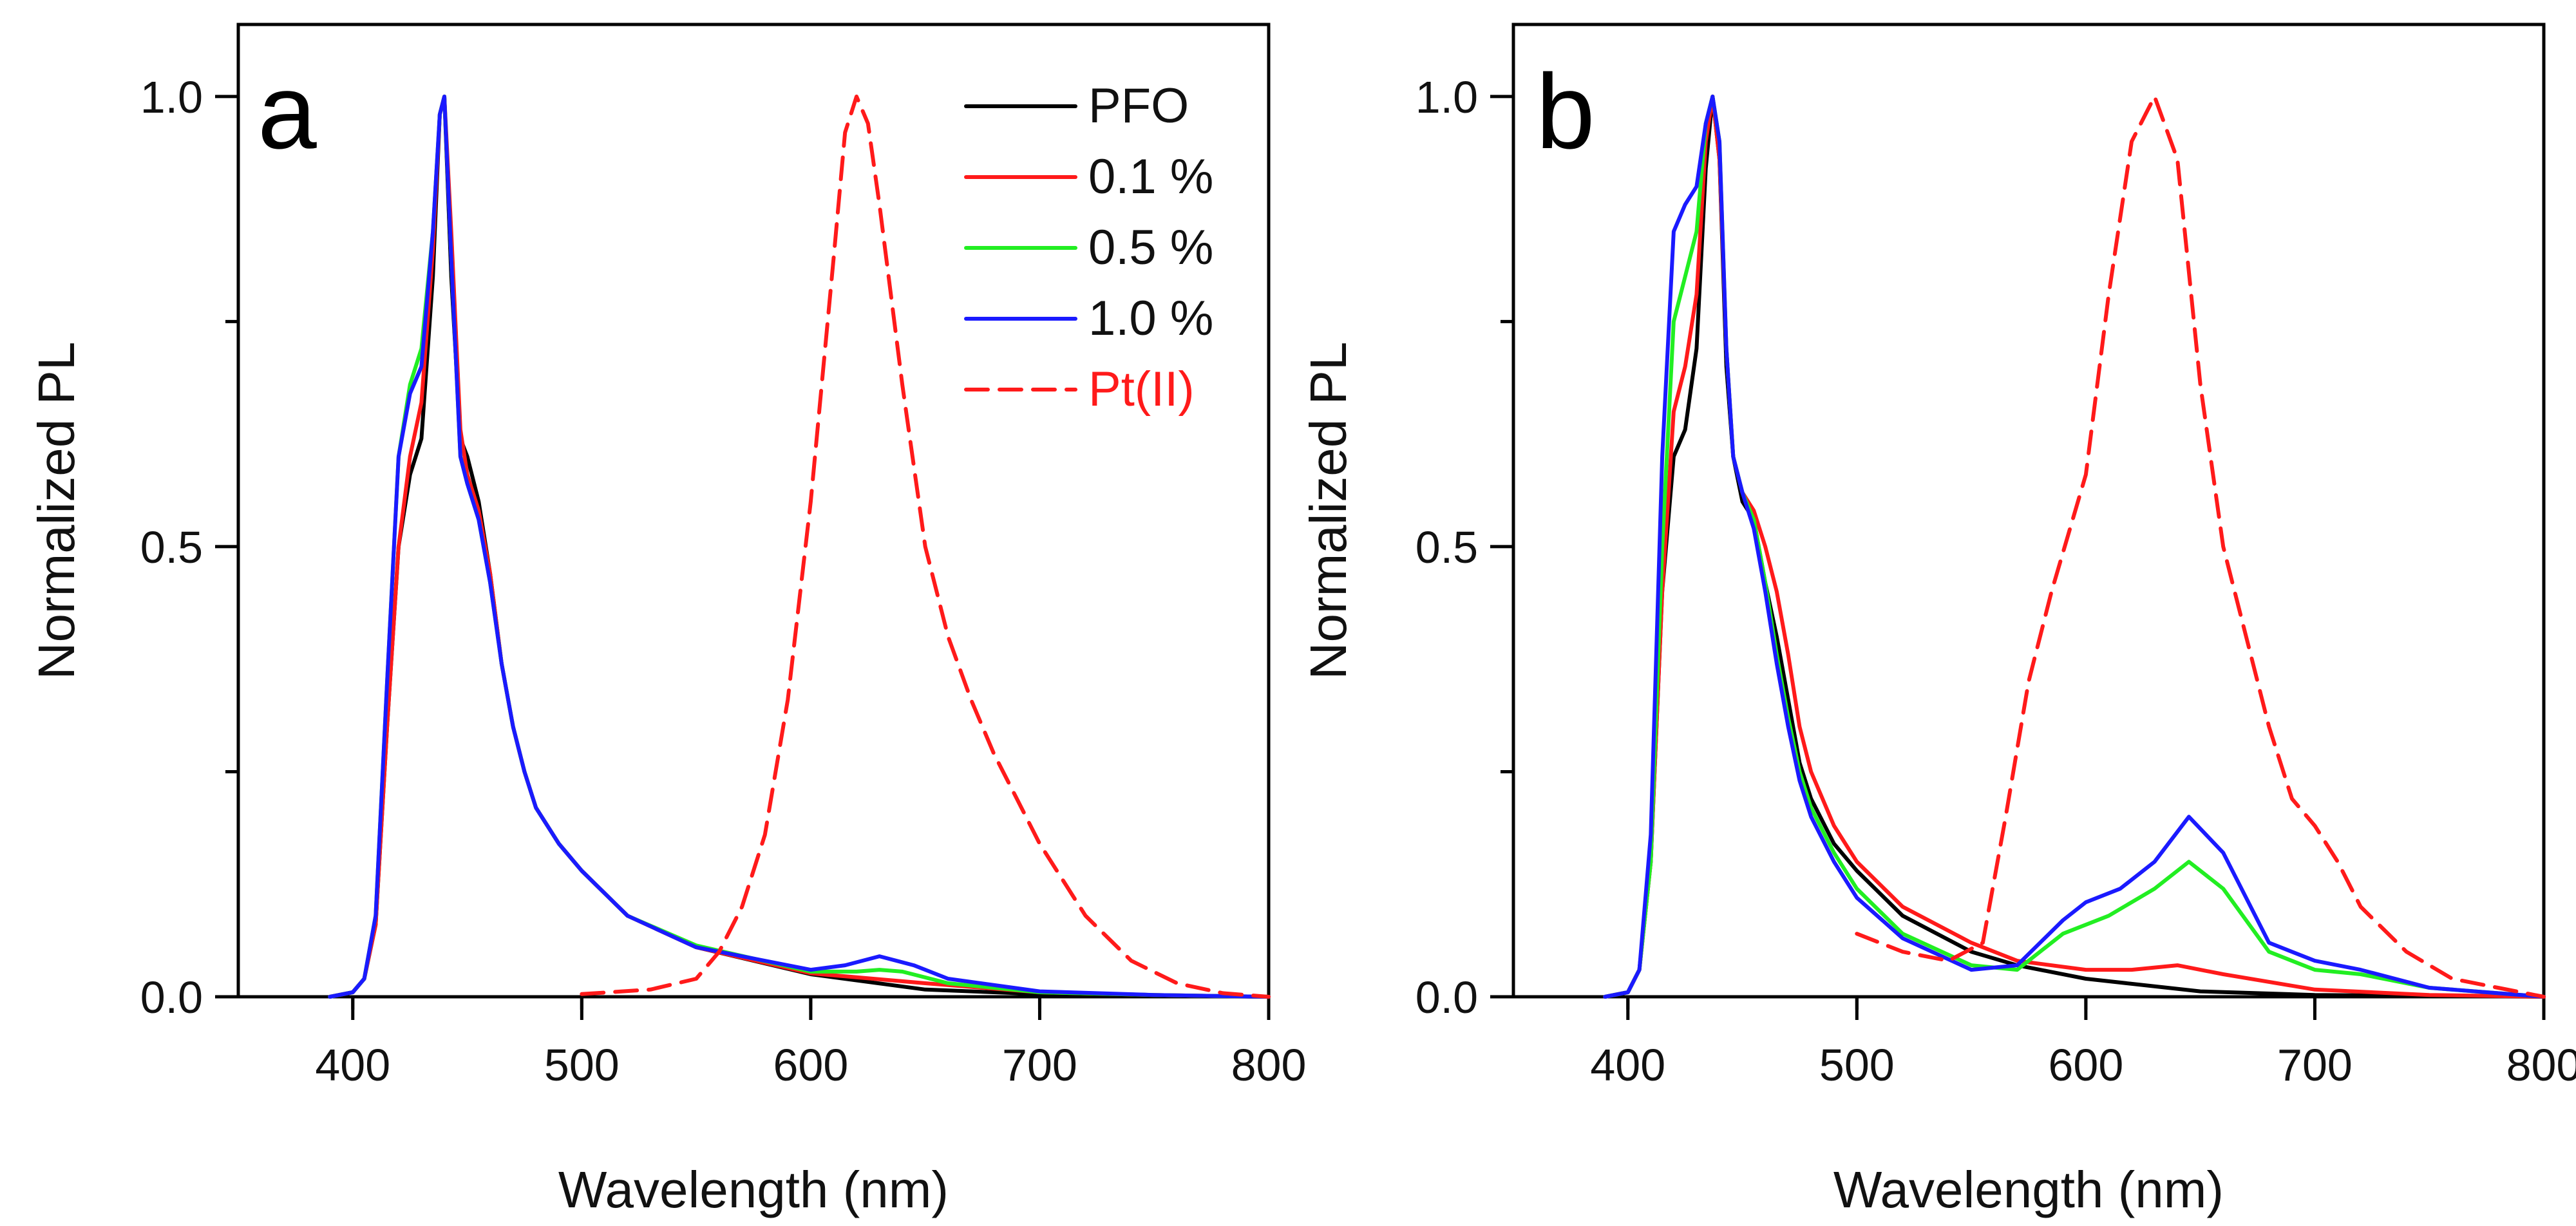  I want to click on panel-a-letter: a, so click(287, 111).